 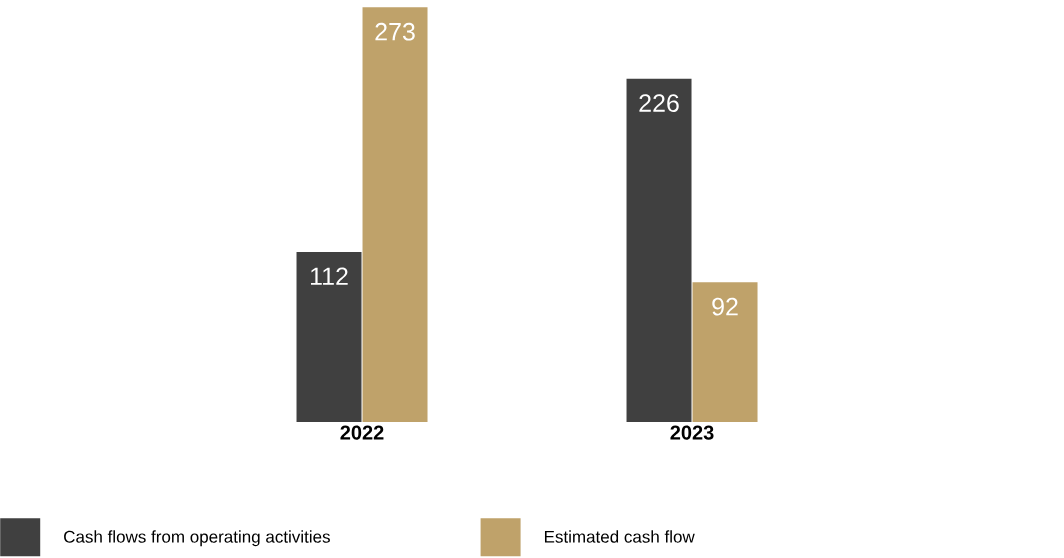 What do you see at coordinates (725, 306) in the screenshot?
I see `data-label: 92` at bounding box center [725, 306].